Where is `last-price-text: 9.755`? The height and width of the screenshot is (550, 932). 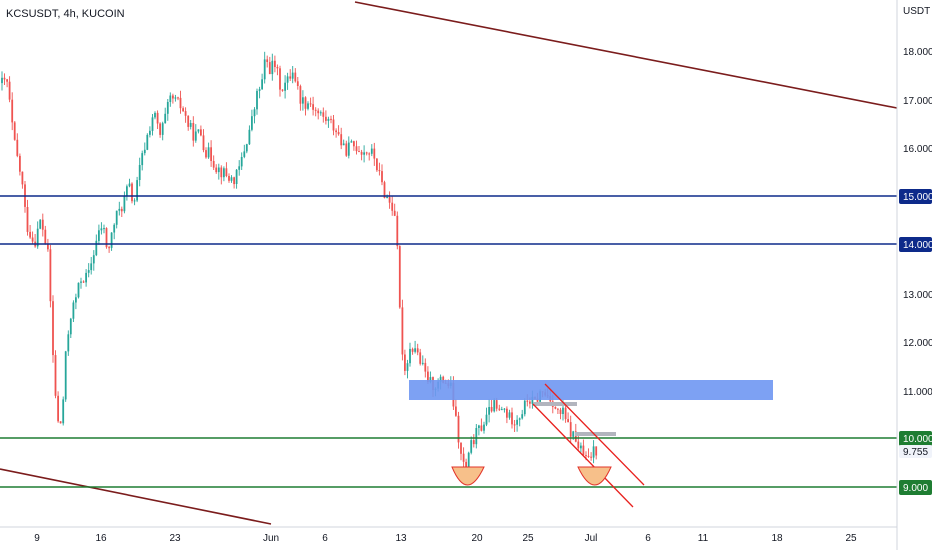
last-price-text: 9.755 is located at coordinates (915, 452).